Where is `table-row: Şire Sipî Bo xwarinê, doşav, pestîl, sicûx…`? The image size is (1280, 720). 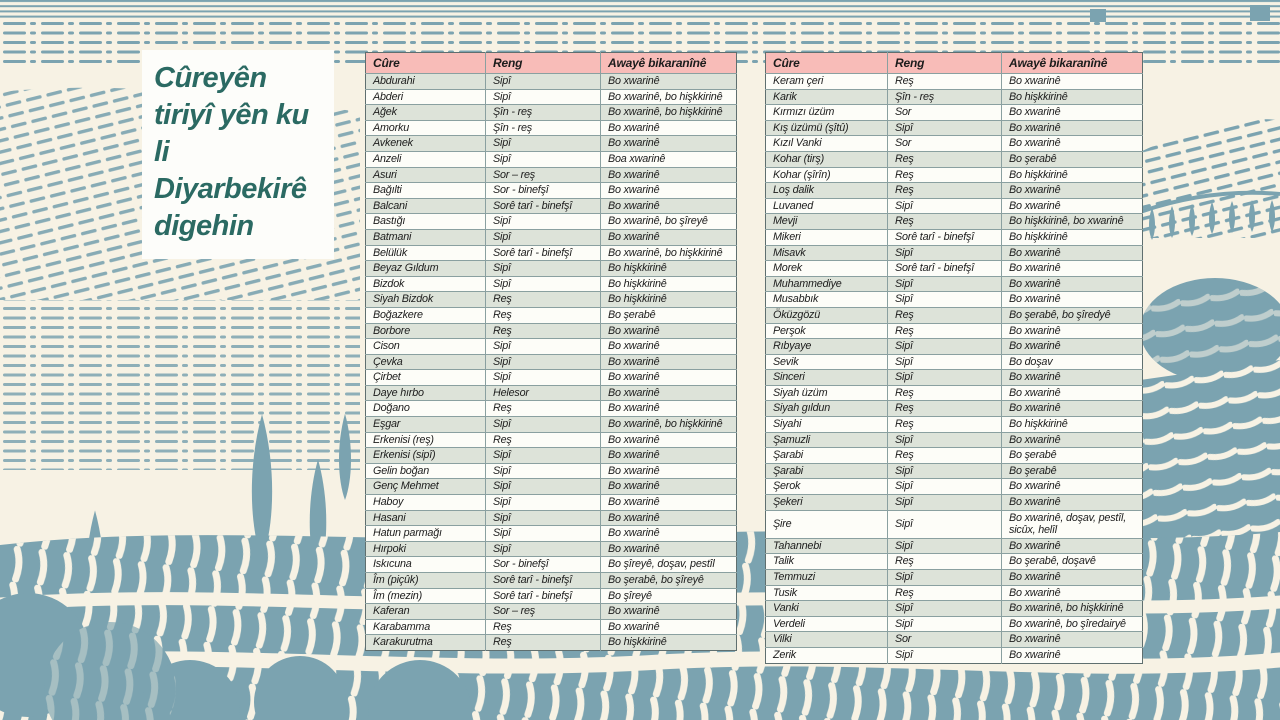
table-row: Şire Sipî Bo xwarinê, doşav, pestîl, sicûx… is located at coordinates (954, 524).